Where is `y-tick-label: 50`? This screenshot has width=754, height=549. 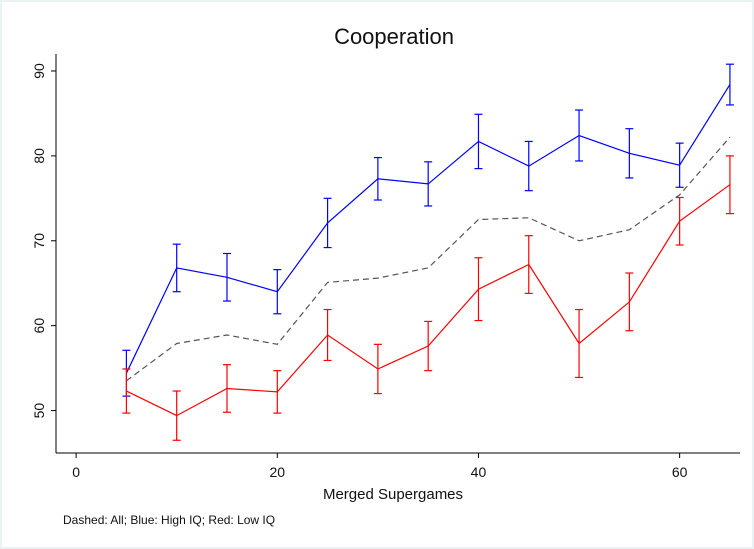
y-tick-label: 50 is located at coordinates (39, 411).